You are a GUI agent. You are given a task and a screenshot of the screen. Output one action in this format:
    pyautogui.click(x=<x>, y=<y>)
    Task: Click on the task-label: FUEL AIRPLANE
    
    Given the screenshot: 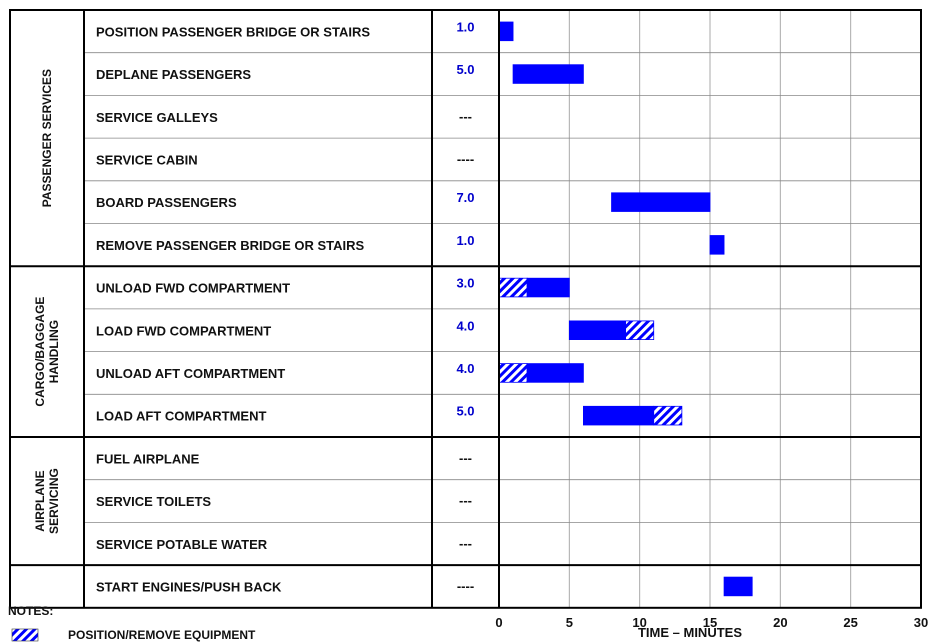 What is the action you would take?
    pyautogui.click(x=148, y=458)
    